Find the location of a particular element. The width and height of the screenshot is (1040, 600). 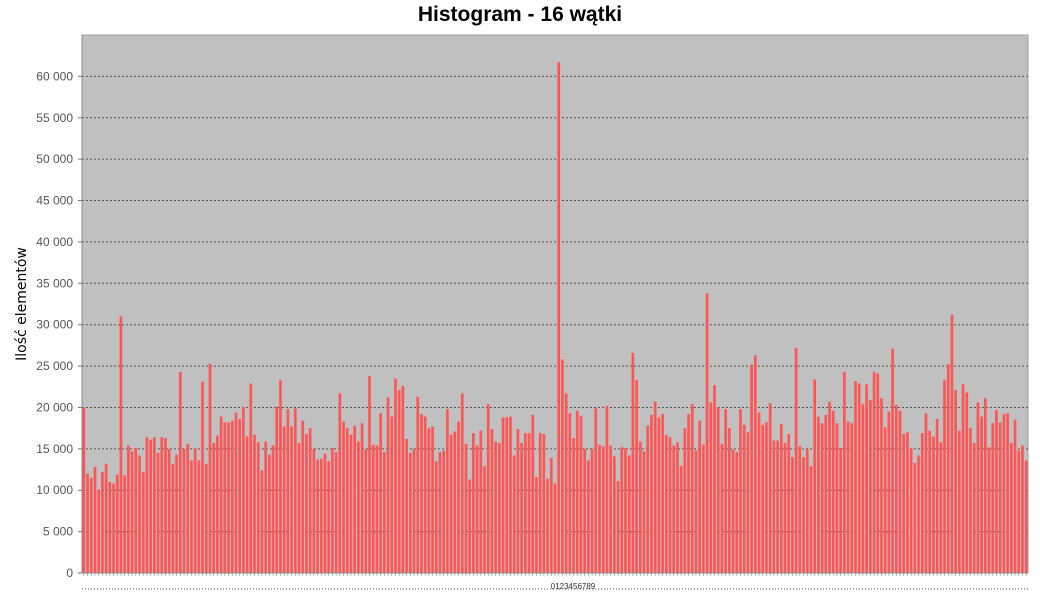

y-tick-label: 50 000 is located at coordinates (54, 159).